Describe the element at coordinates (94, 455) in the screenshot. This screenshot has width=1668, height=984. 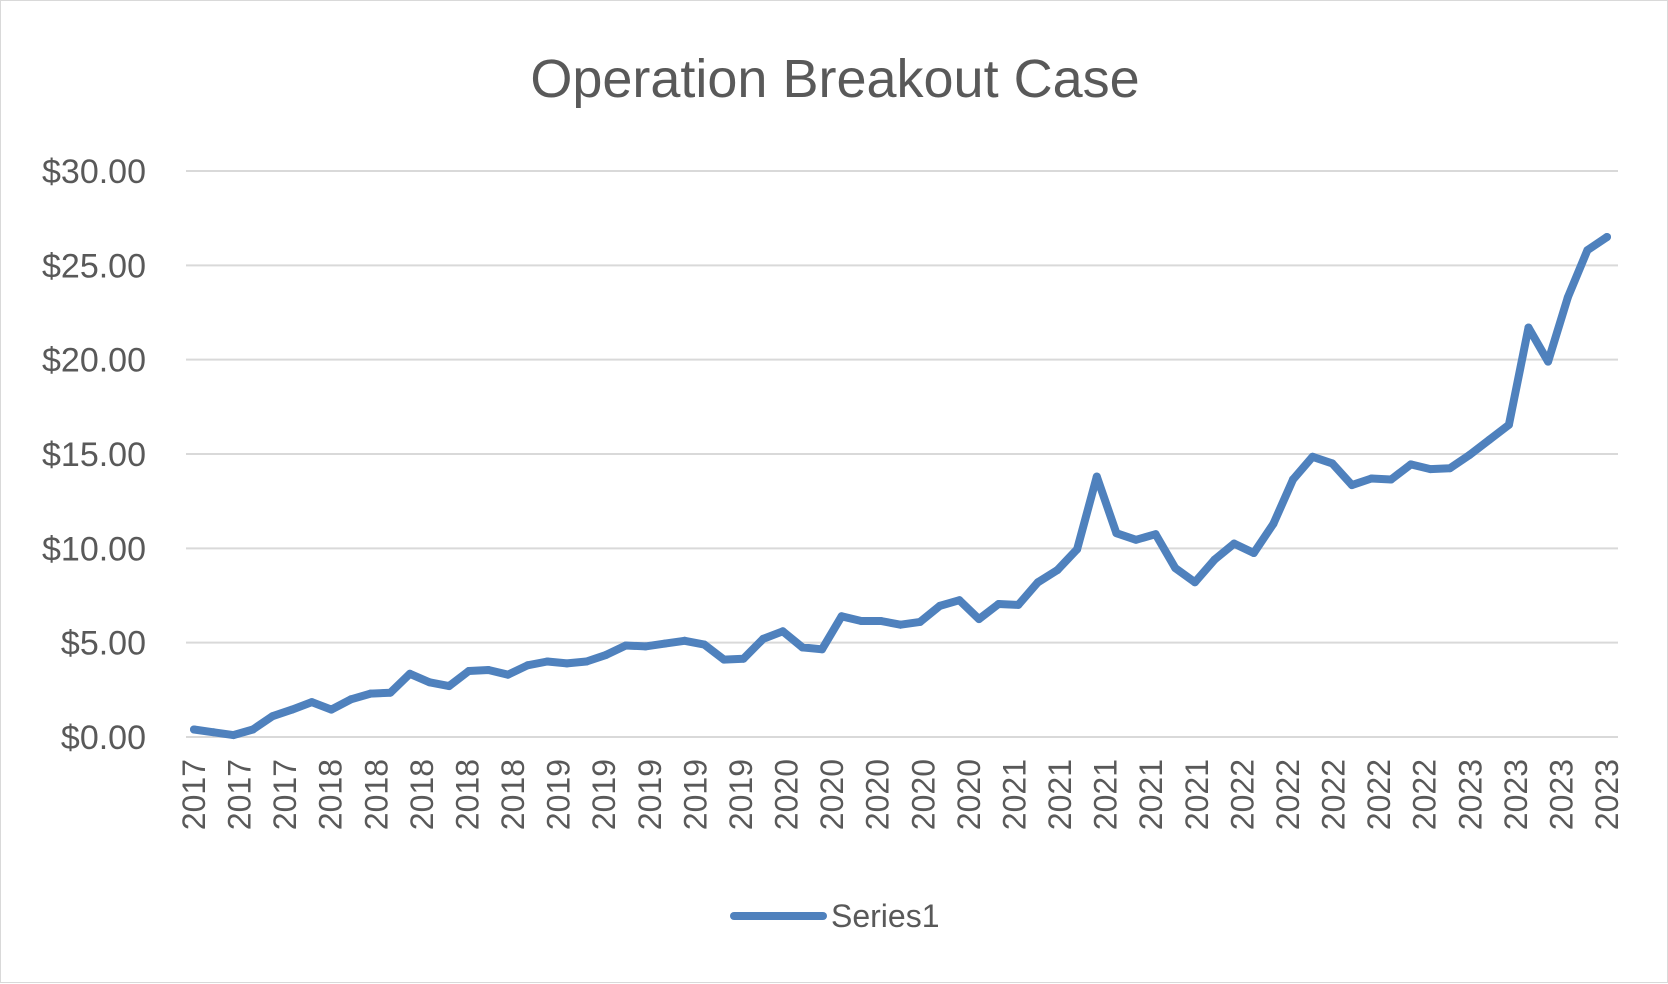
I see `y-axis-ticks: $0.00 $5.00 $10.00 $15.00 $20.00 $25.00 $30.00` at that location.